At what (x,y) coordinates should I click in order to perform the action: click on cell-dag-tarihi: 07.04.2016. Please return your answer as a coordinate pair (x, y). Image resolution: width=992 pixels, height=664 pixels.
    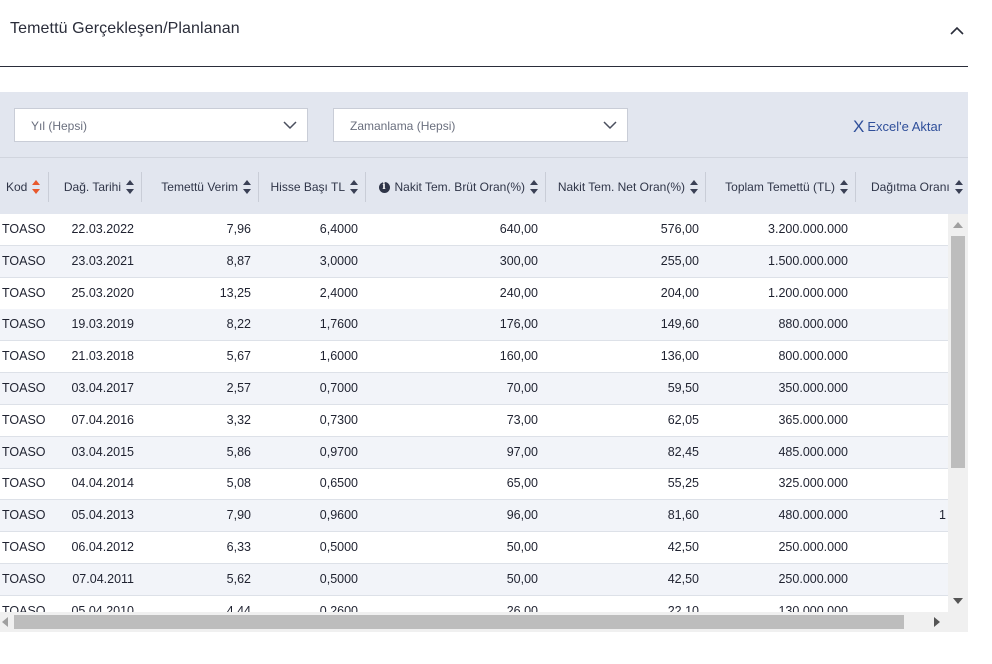
    Looking at the image, I should click on (102, 419).